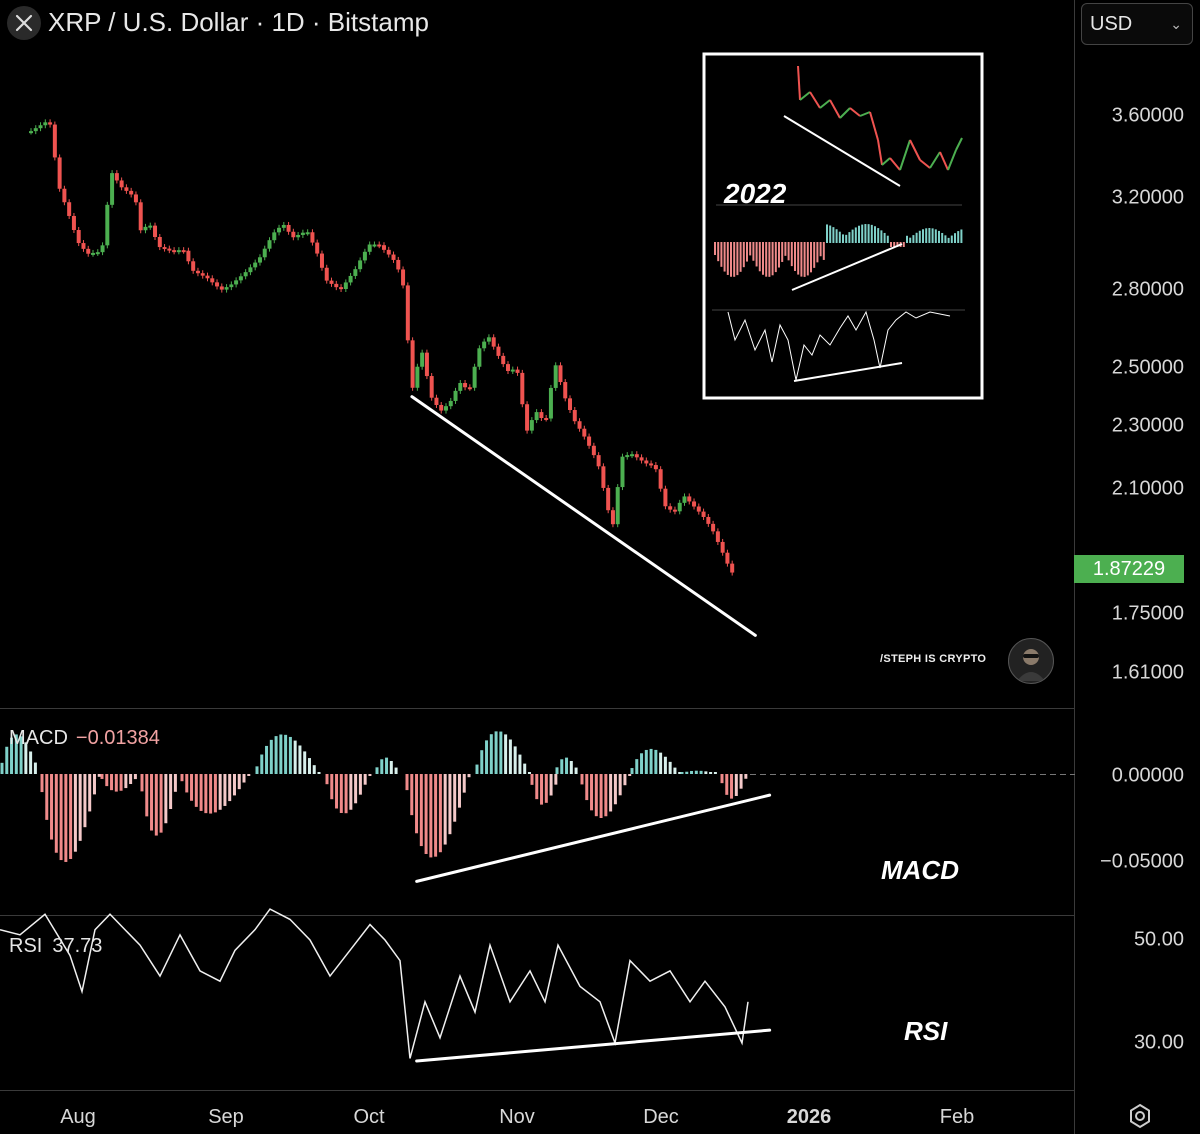  What do you see at coordinates (26, 946) in the screenshot?
I see `rsi-legend-name: RSI` at bounding box center [26, 946].